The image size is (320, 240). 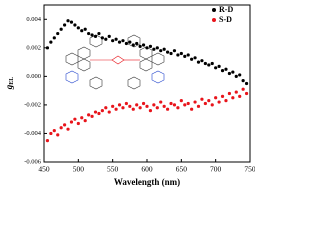 What do you see at coordinates (33, 47) in the screenshot?
I see `y-tick-label: 0.002` at bounding box center [33, 47].